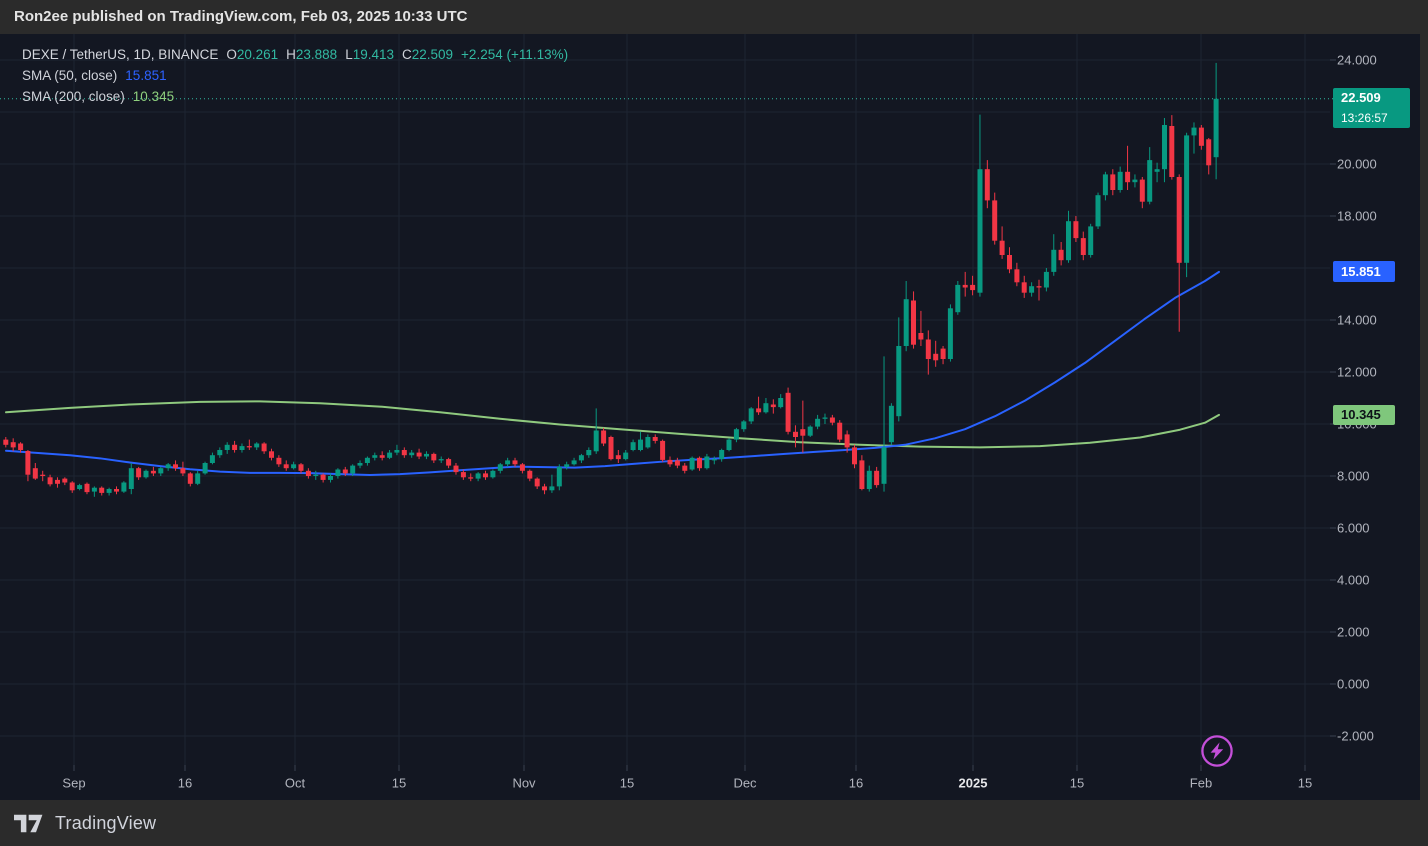 This screenshot has height=846, width=1428. I want to click on tradingview-logo-text: TradingView, so click(106, 822).